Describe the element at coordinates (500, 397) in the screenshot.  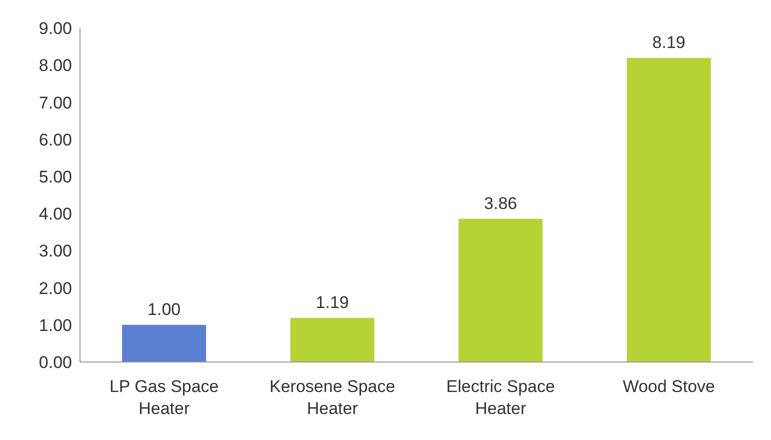
I see `x-tick-label: Electric Space Heater` at that location.